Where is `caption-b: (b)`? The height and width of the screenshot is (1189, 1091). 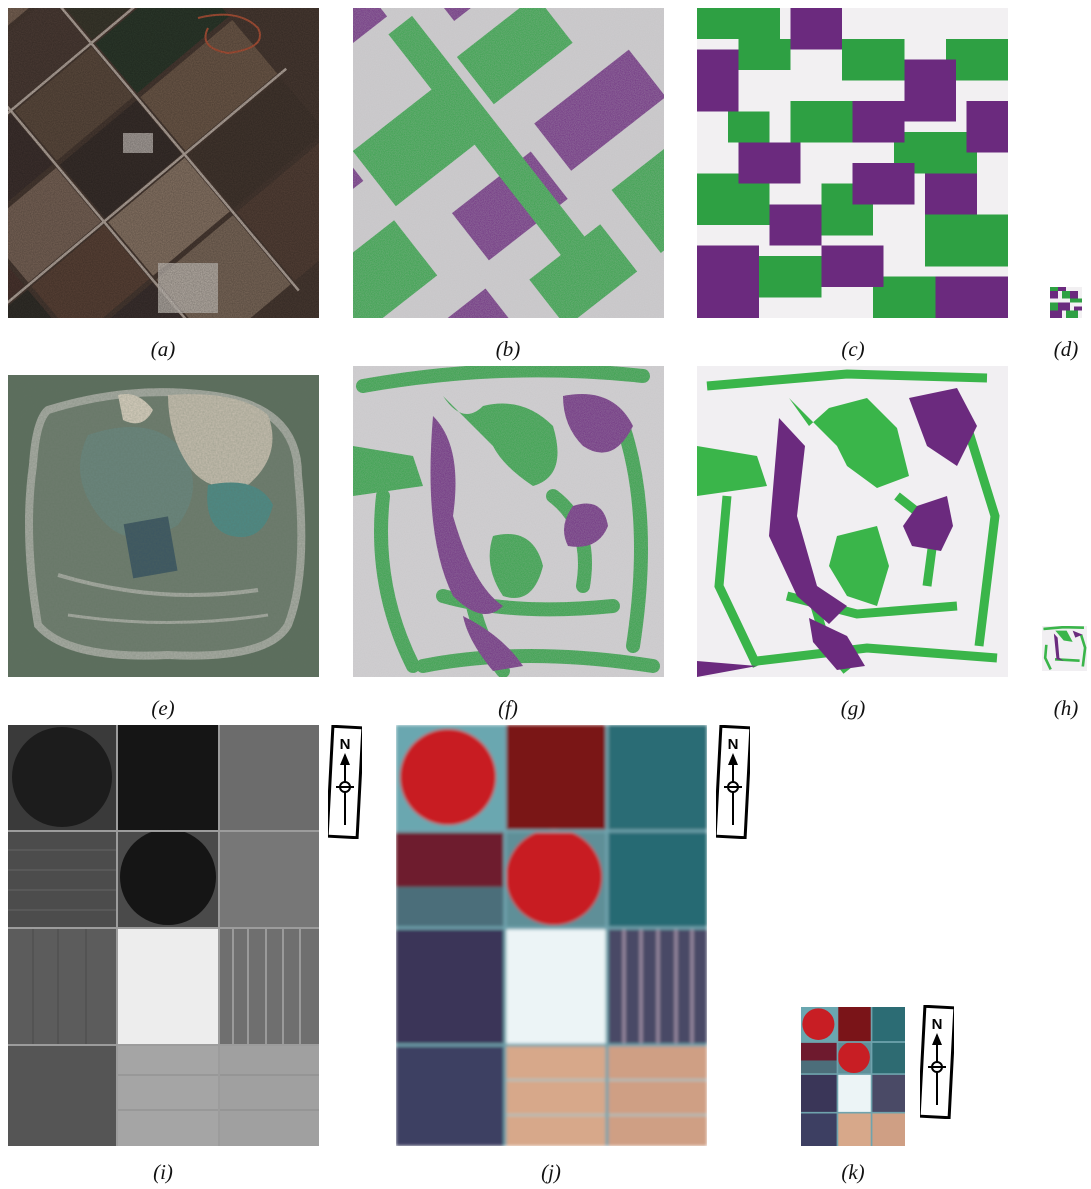 caption-b: (b) is located at coordinates (508, 349).